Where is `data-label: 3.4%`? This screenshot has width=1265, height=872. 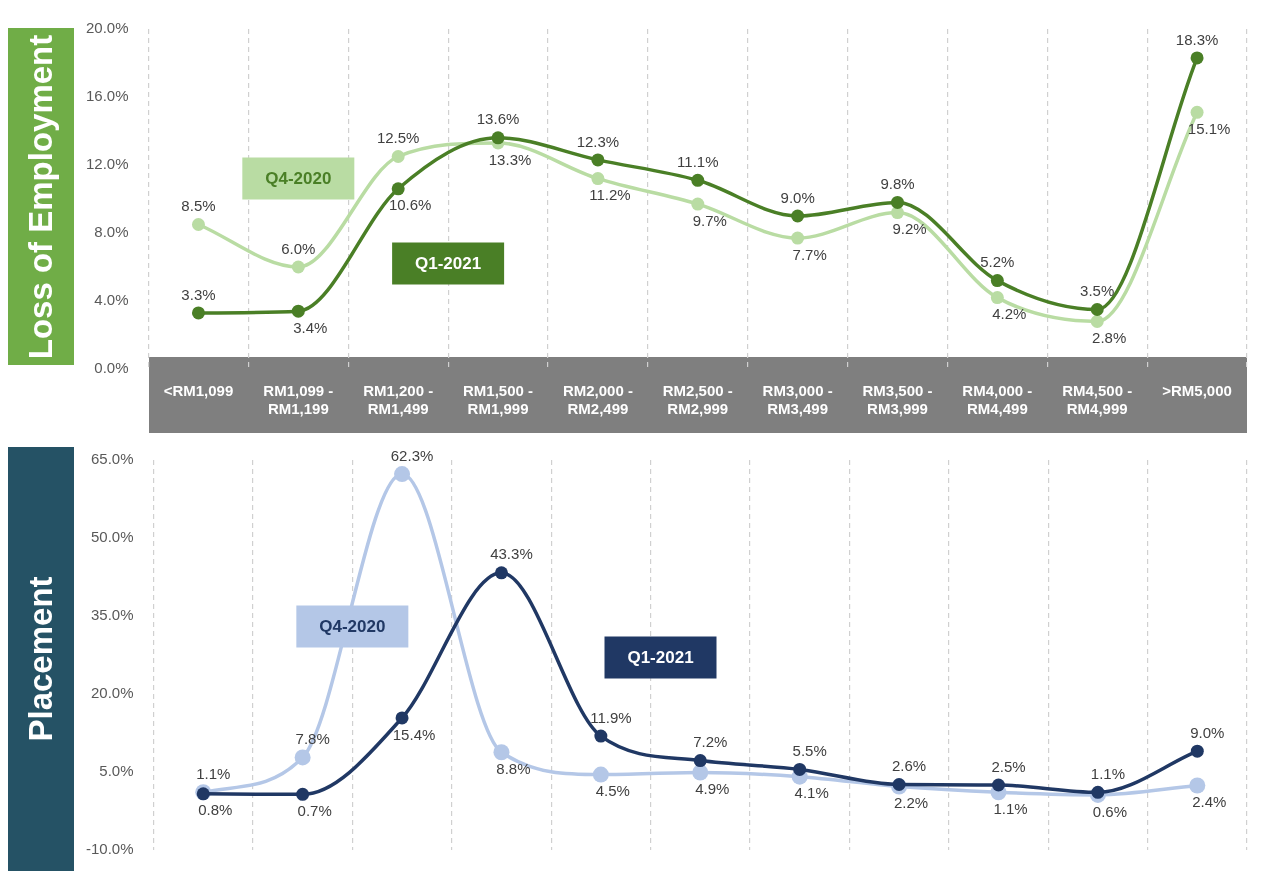 data-label: 3.4% is located at coordinates (310, 327).